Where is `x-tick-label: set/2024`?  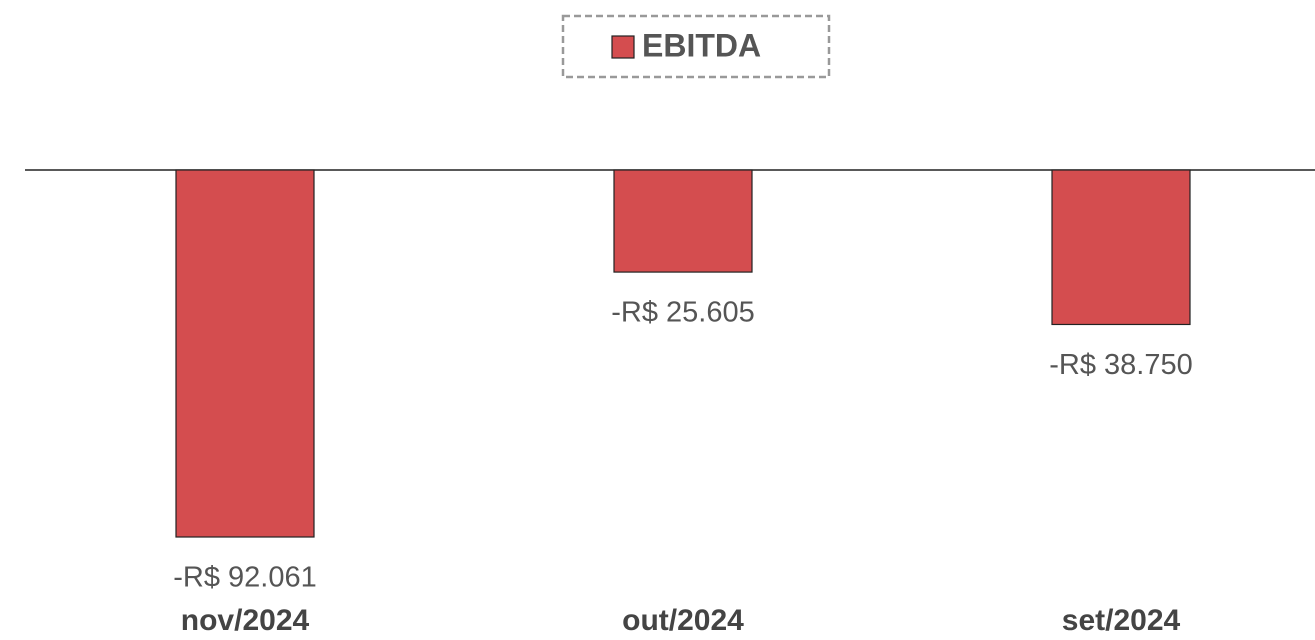 x-tick-label: set/2024 is located at coordinates (1121, 620).